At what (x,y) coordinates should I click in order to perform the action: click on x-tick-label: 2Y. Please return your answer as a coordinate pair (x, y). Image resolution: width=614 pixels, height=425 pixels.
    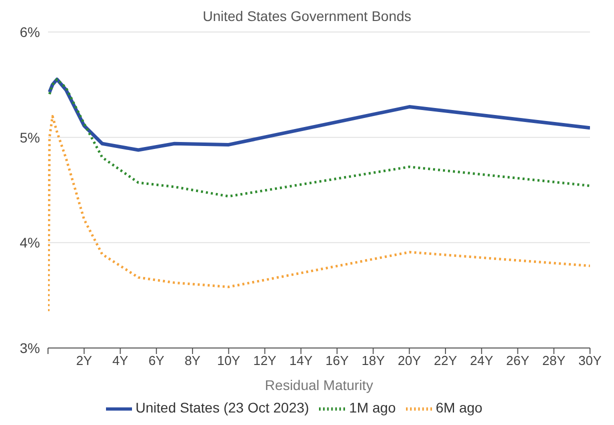
    Looking at the image, I should click on (84, 360).